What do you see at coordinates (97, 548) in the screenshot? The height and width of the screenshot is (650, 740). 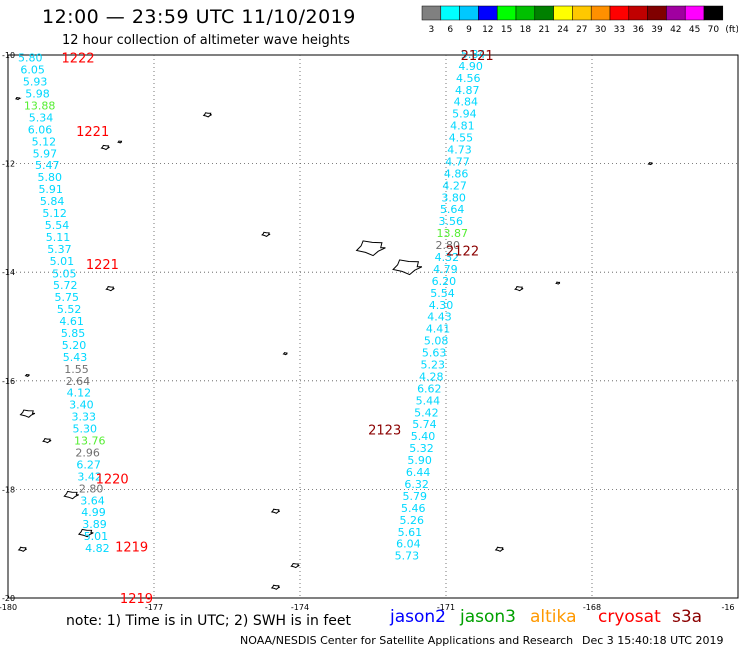 I see `swh-value: 4.82` at bounding box center [97, 548].